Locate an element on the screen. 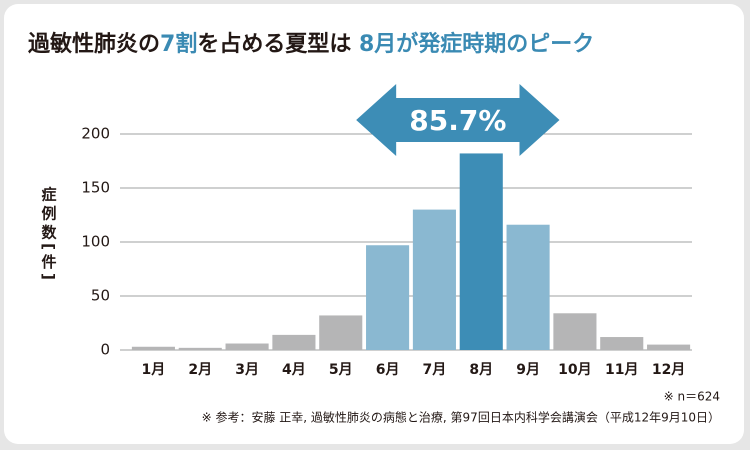  y-label-text: 症例数[件] is located at coordinates (49, 234).